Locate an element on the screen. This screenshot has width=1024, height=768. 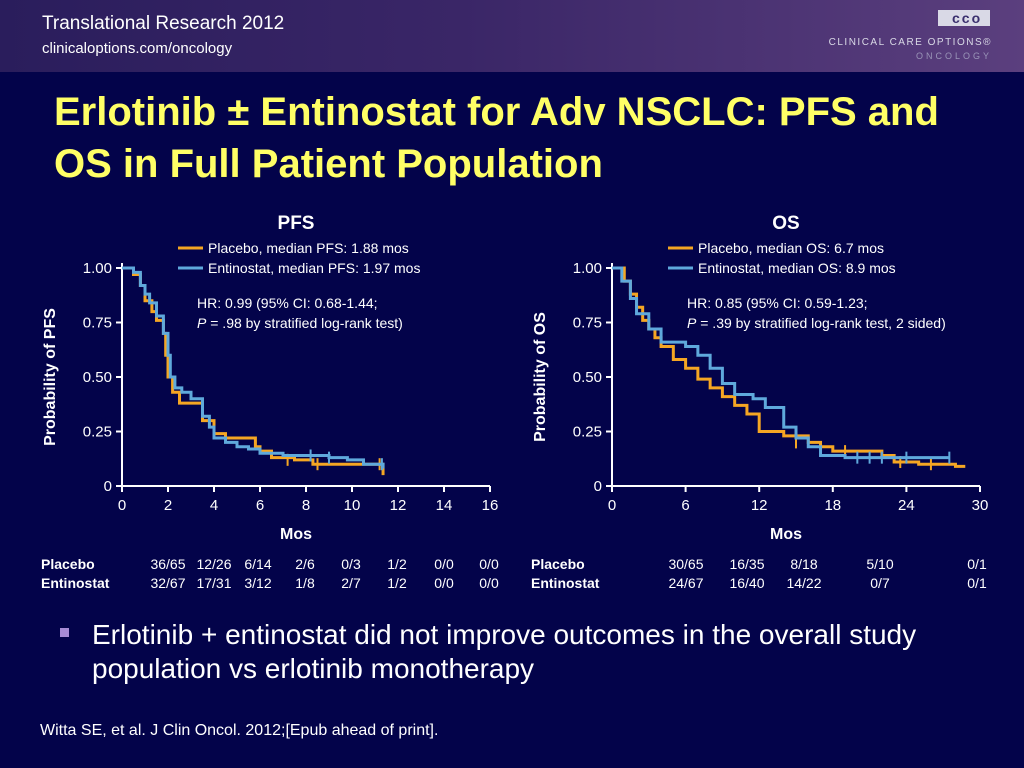
risk-cell: 36/65 is located at coordinates (167, 564).